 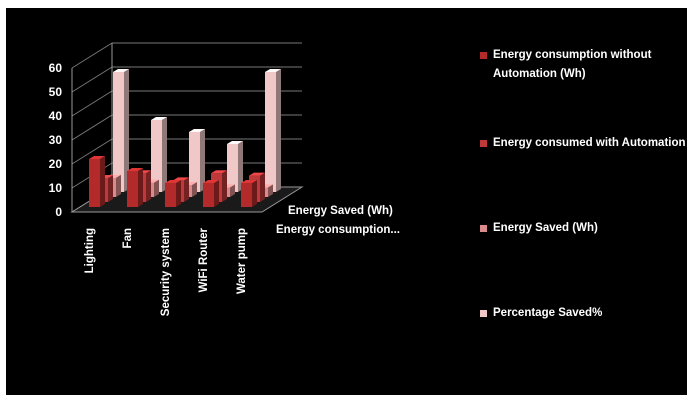 I want to click on bar-side-s3-c4, so click(x=278, y=130).